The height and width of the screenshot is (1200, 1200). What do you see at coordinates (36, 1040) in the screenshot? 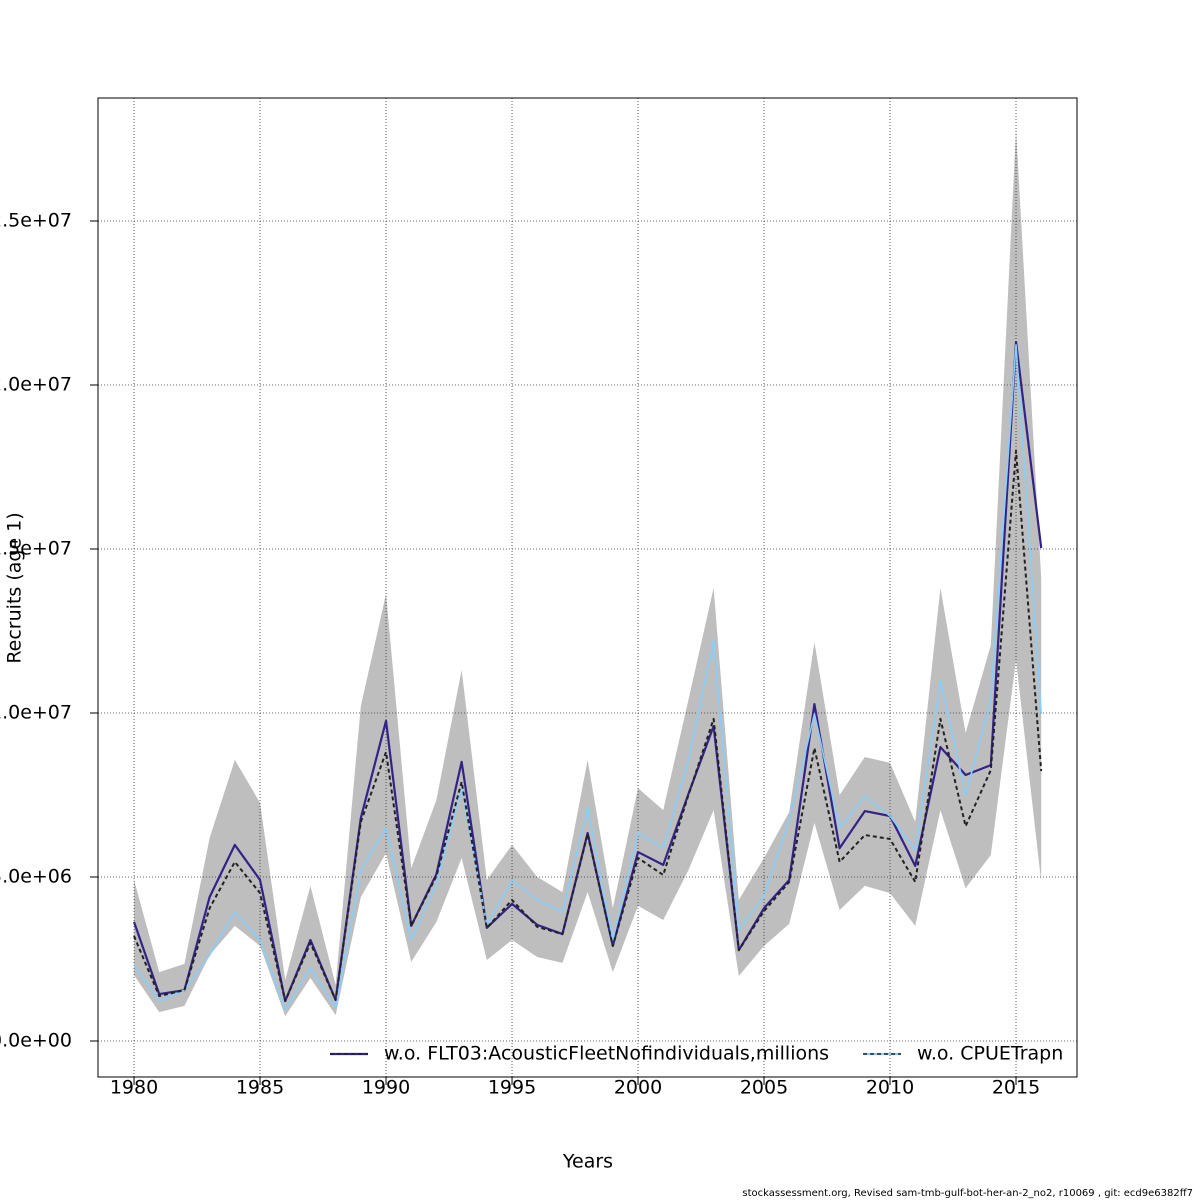
I see `y-tick-label: 0.0e+00` at bounding box center [36, 1040].